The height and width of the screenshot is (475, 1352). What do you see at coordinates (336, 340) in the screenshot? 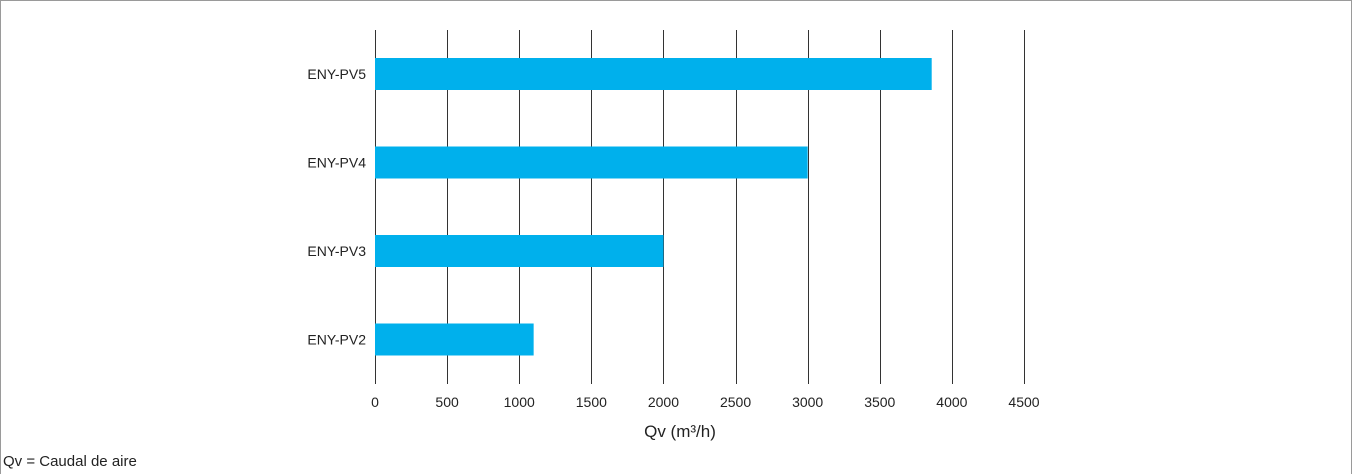
I see `category-label-eny-pv2: ENY-PV2` at bounding box center [336, 340].